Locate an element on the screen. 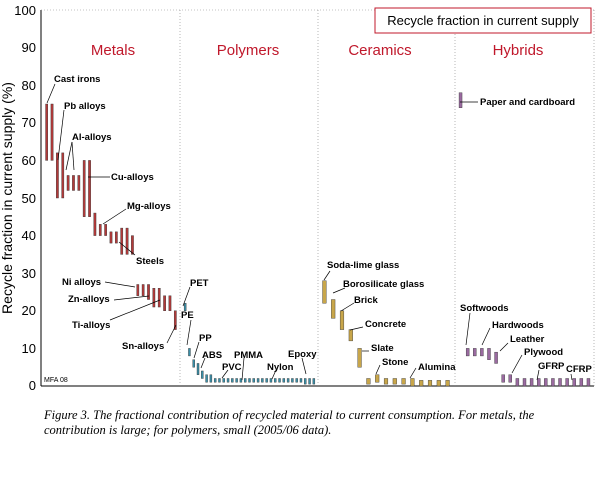 The height and width of the screenshot is (480, 600). y-tick-label: 90 is located at coordinates (29, 47).